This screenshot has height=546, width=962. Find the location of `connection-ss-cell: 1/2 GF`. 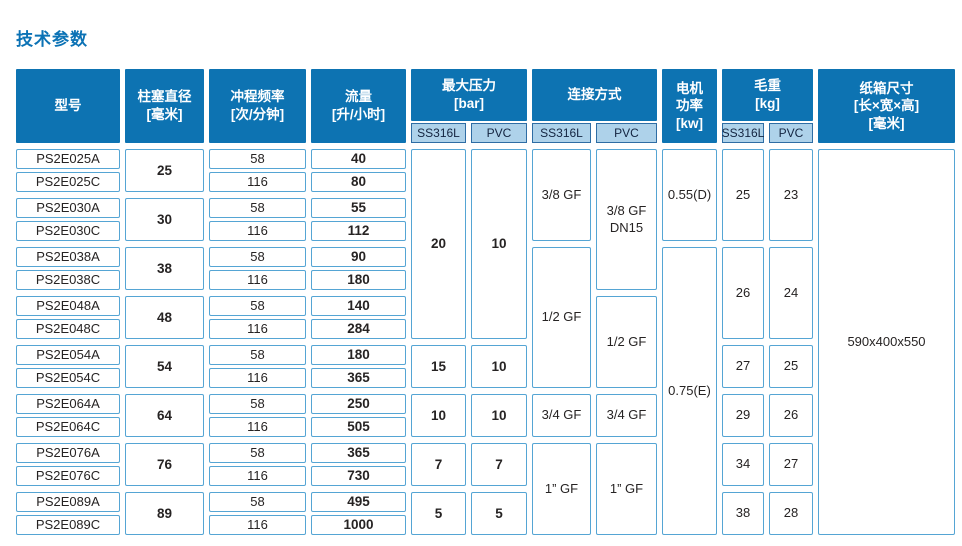

connection-ss-cell: 1/2 GF is located at coordinates (561, 317).